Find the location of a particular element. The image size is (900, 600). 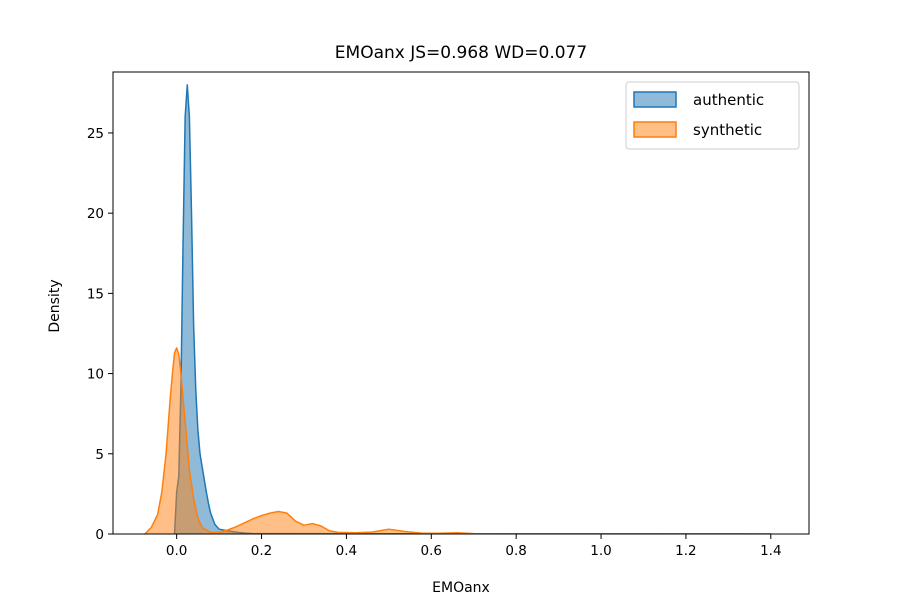

y-tick-label: 10 is located at coordinates (95, 375).